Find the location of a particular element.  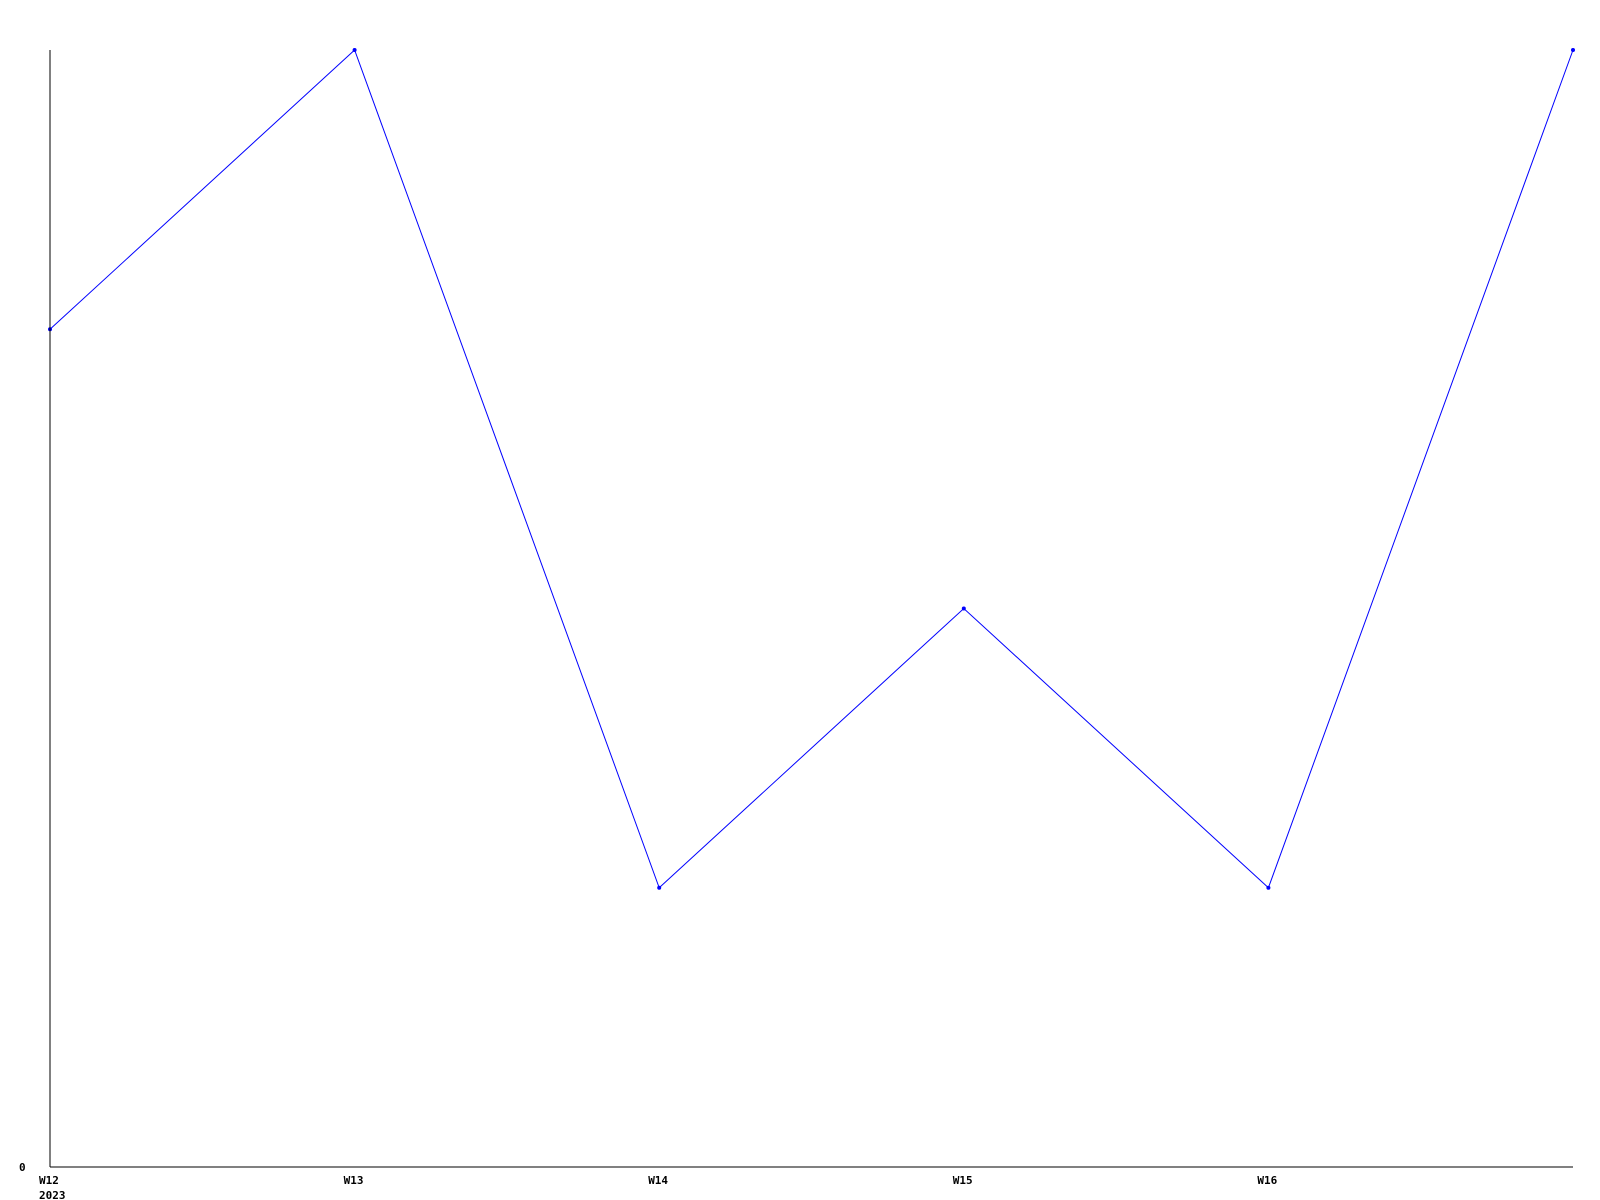

data-point-w13 is located at coordinates (354, 50).